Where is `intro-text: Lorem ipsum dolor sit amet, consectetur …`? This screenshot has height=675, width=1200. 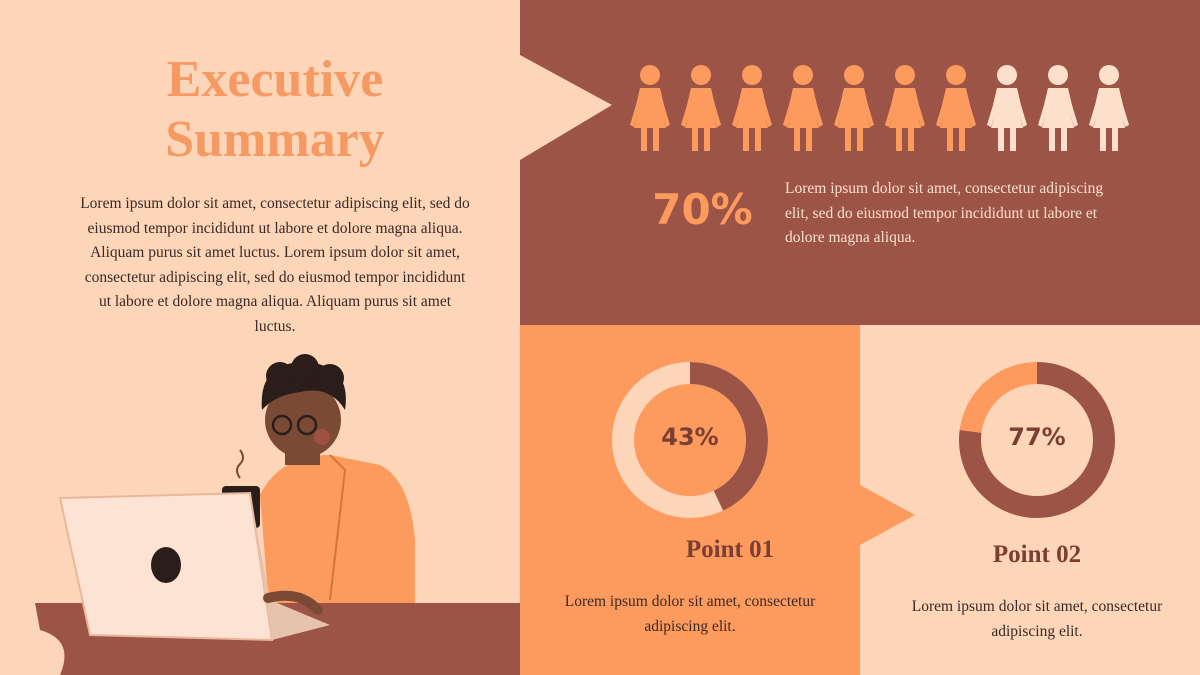
intro-text: Lorem ipsum dolor sit amet, consectetur … is located at coordinates (275, 265).